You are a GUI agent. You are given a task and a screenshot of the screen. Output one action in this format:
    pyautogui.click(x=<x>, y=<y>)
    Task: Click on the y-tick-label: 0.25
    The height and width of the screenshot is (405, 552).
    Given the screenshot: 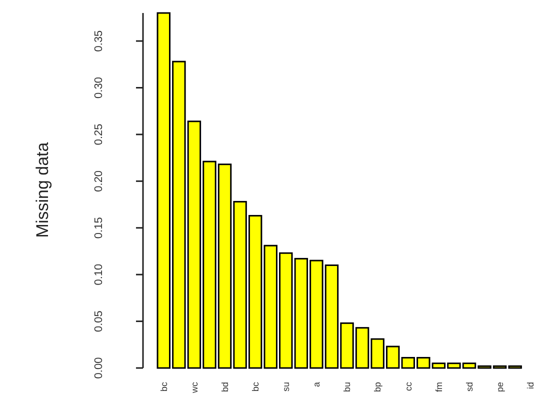 What is the action you would take?
    pyautogui.click(x=98, y=135)
    